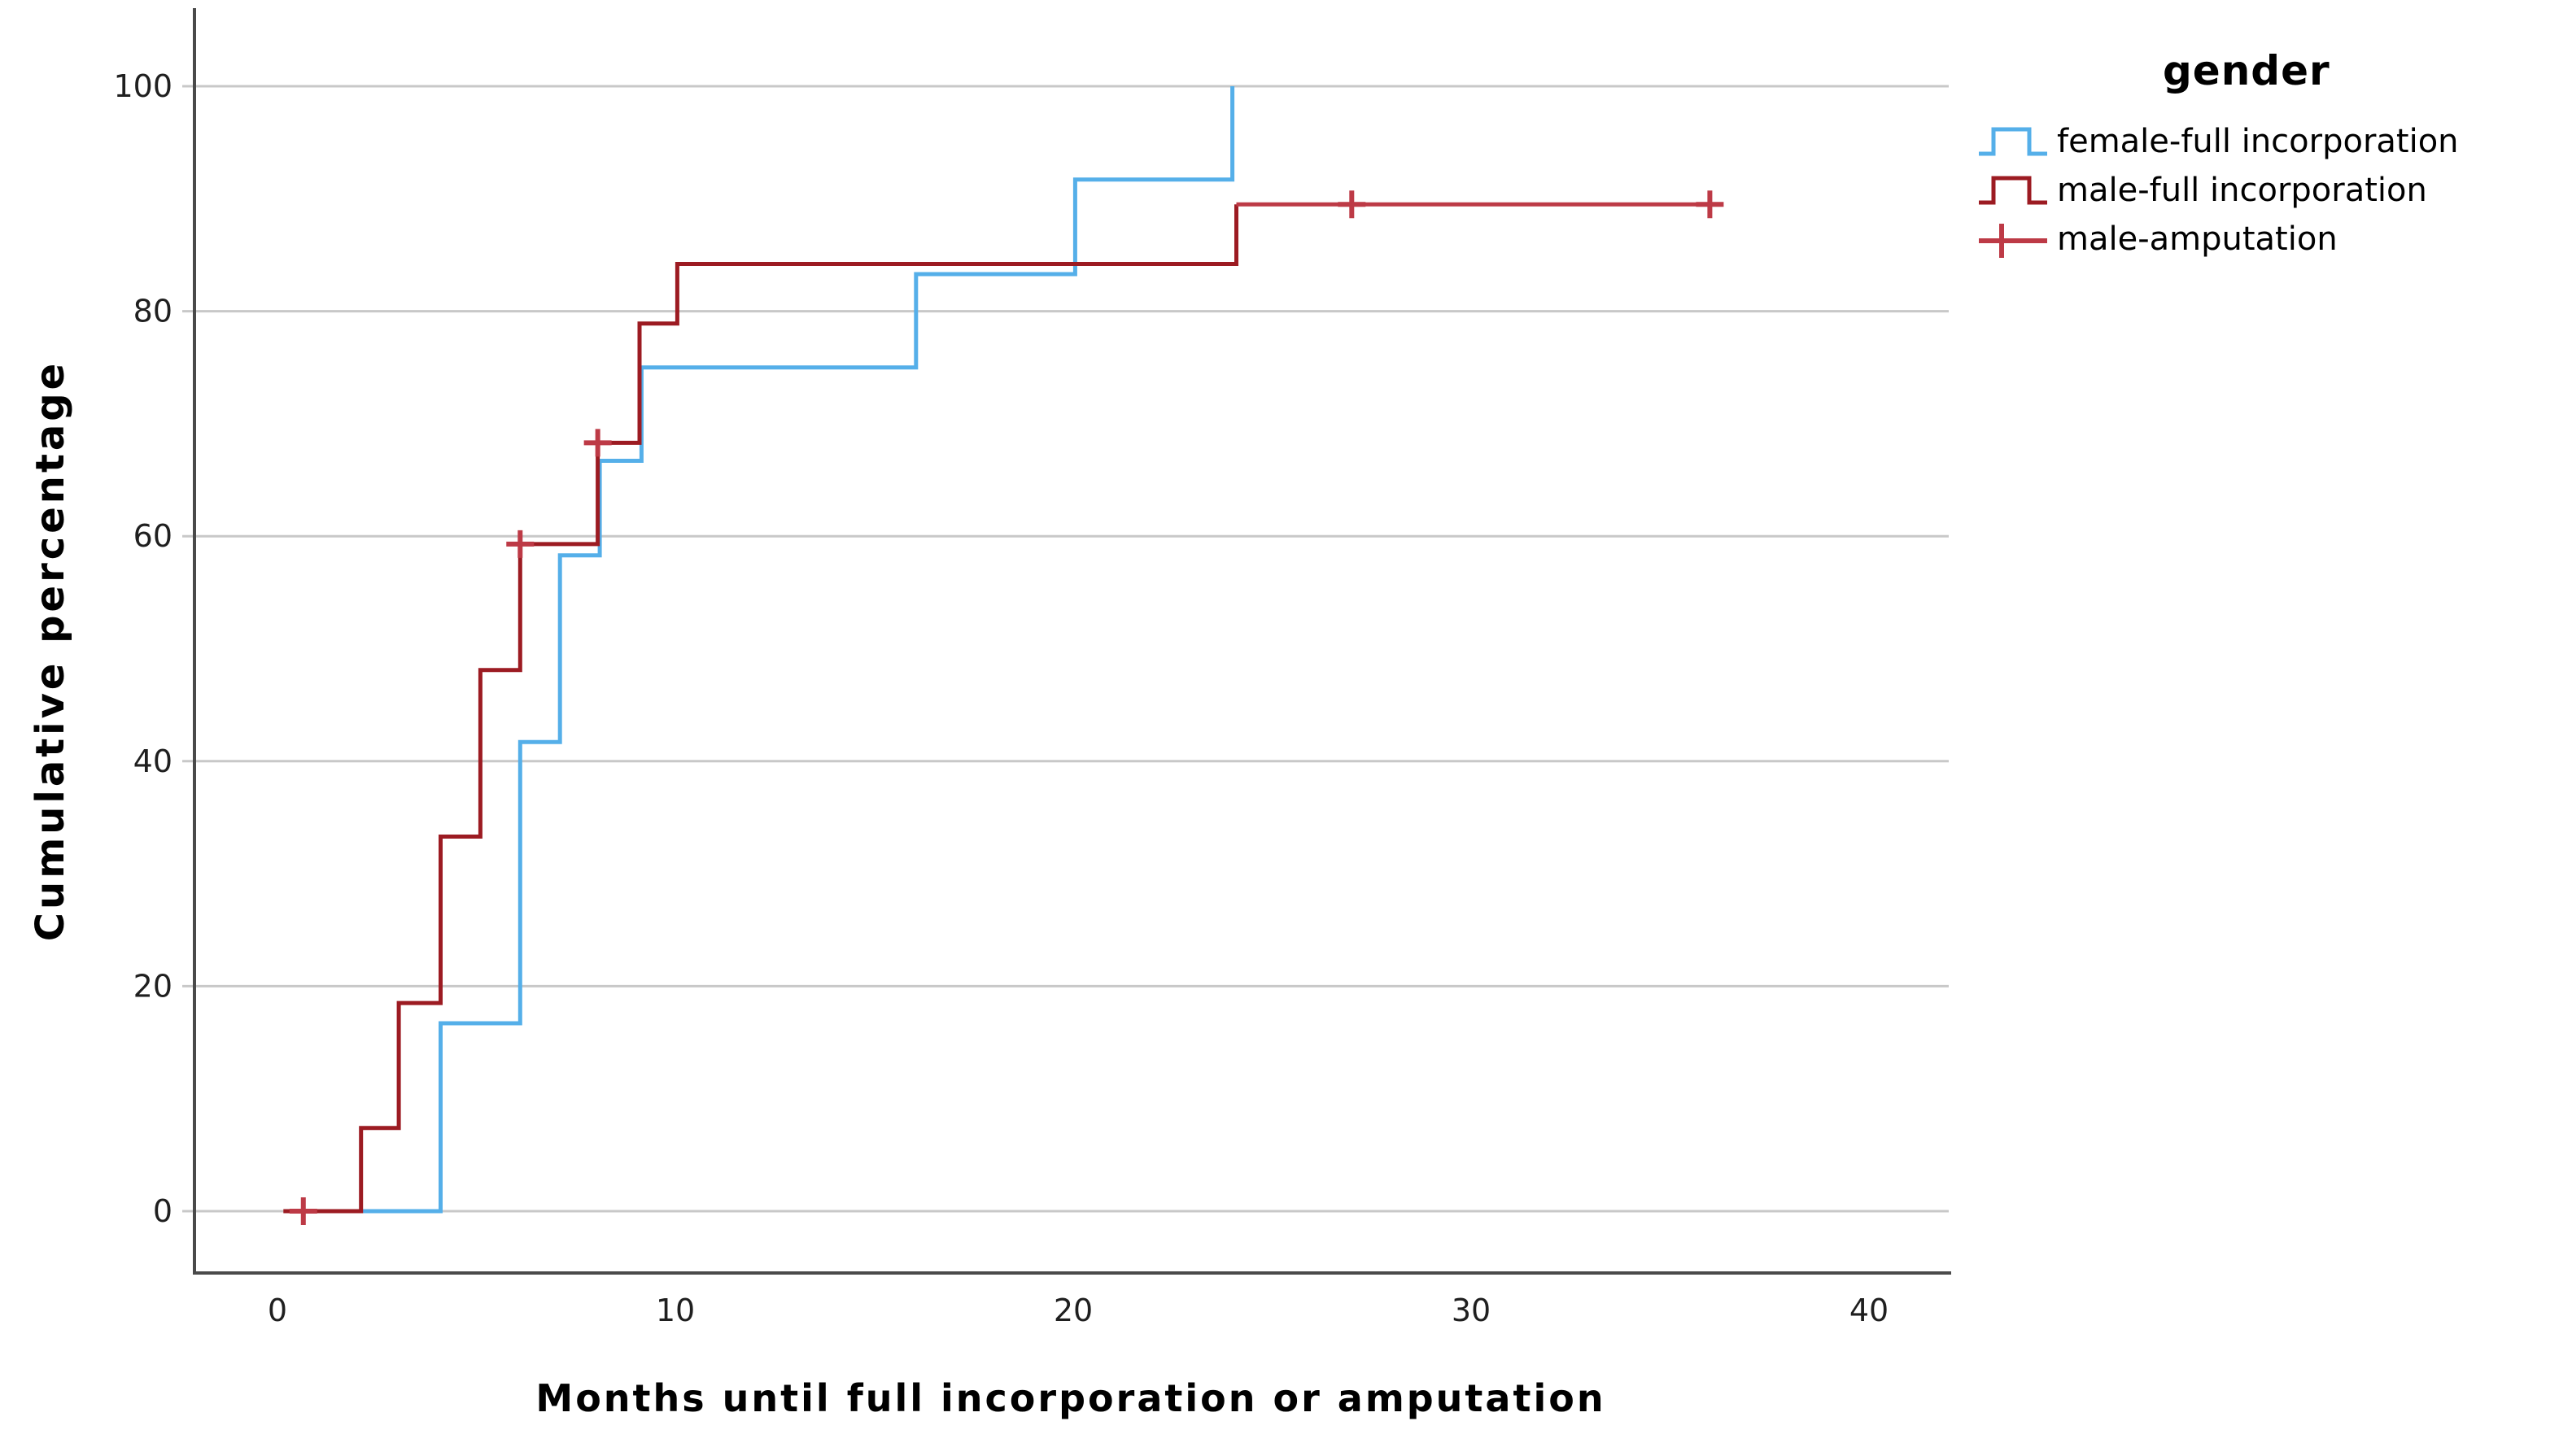 The height and width of the screenshot is (1456, 2572). Describe the element at coordinates (1471, 1310) in the screenshot. I see `x-tick-label: 30` at that location.